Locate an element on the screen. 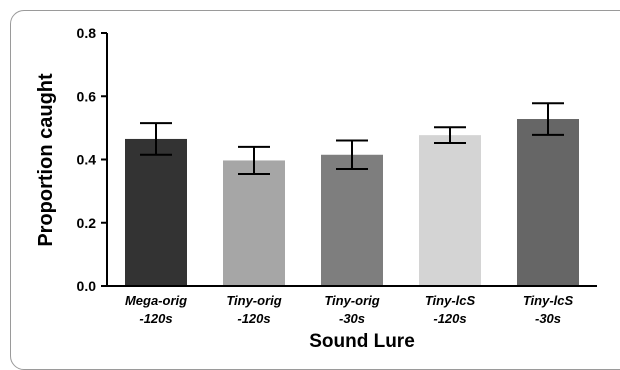 The image size is (620, 370). y-tick-label: 0.2 is located at coordinates (87, 223).